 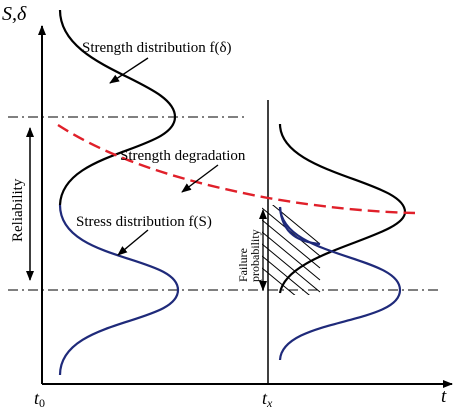 I want to click on failure-probability-label-2: probability, so click(x=255, y=255).